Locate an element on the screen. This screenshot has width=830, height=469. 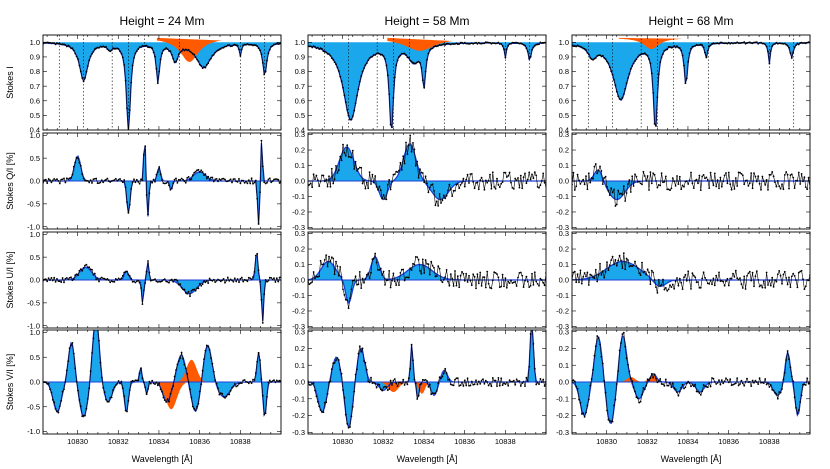
emission-fill is located at coordinates (191, 370).